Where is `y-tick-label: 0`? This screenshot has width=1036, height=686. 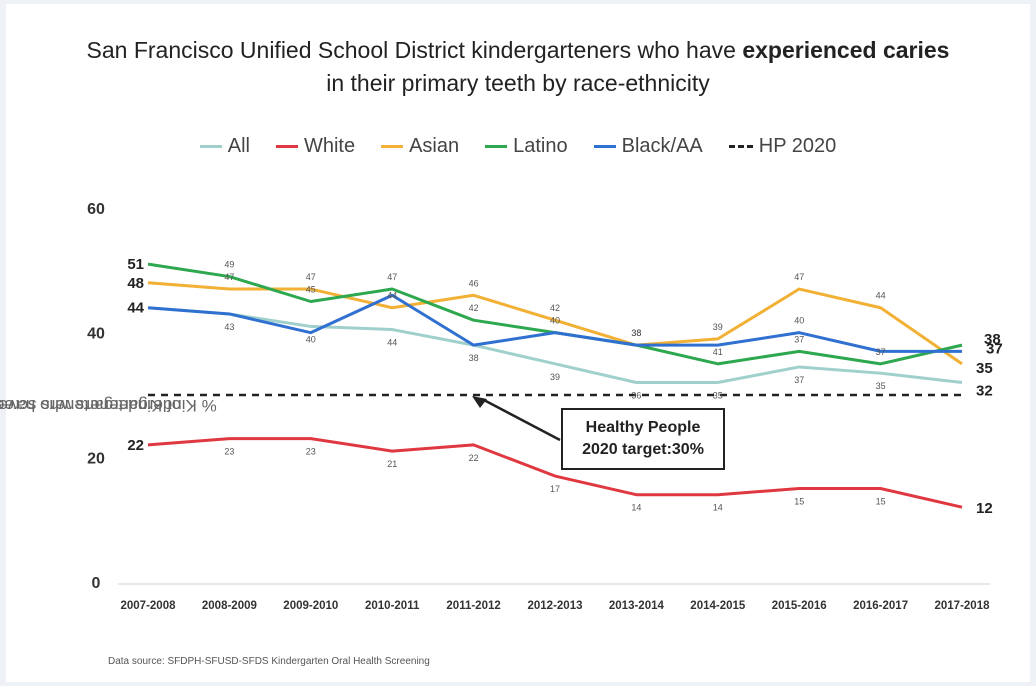 y-tick-label: 0 is located at coordinates (96, 583).